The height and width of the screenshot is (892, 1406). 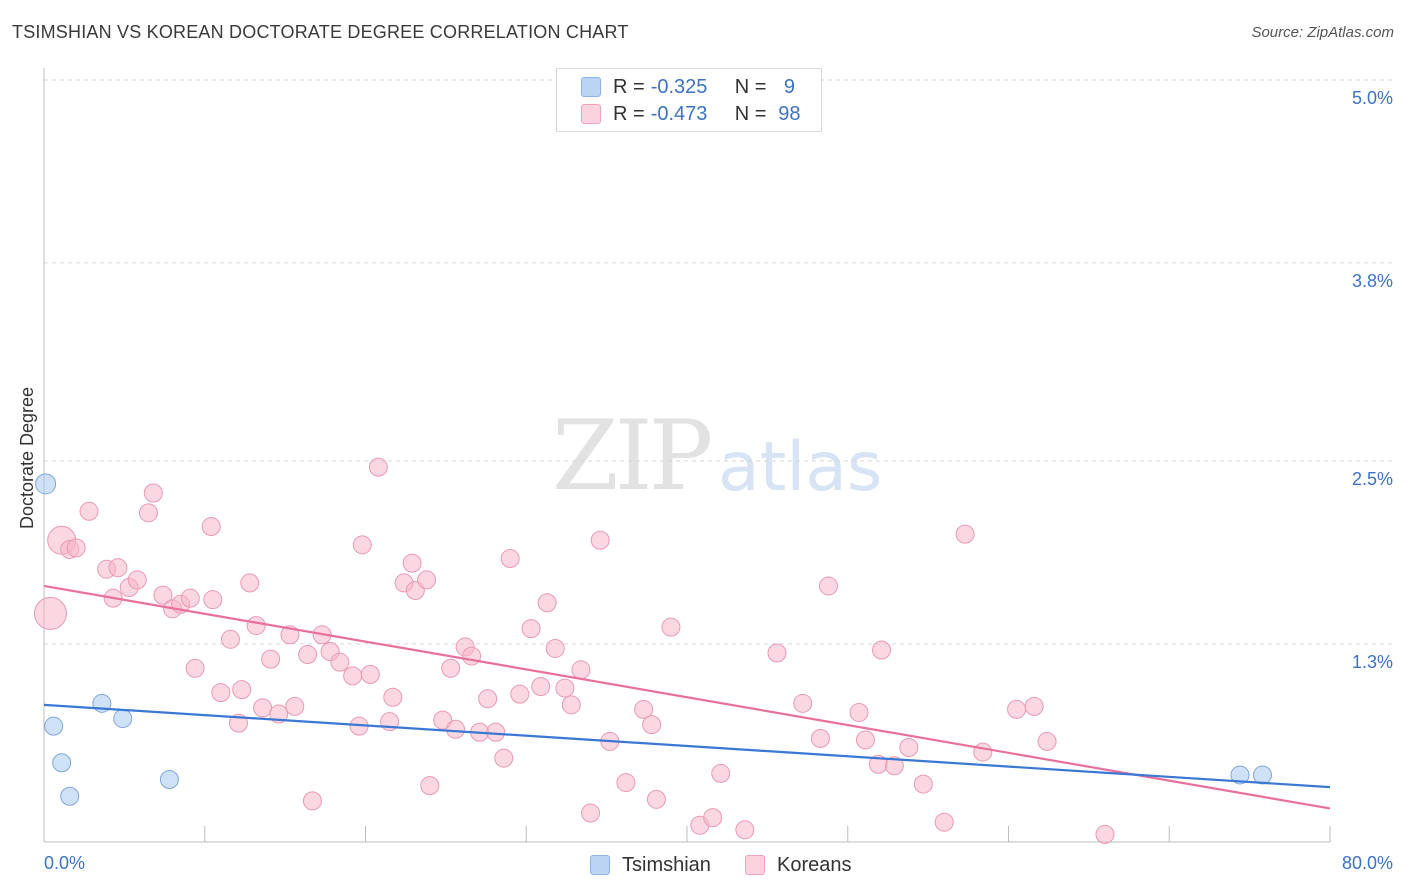 What do you see at coordinates (1322, 32) in the screenshot?
I see `source-credit: Source: ZipAtlas.com` at bounding box center [1322, 32].